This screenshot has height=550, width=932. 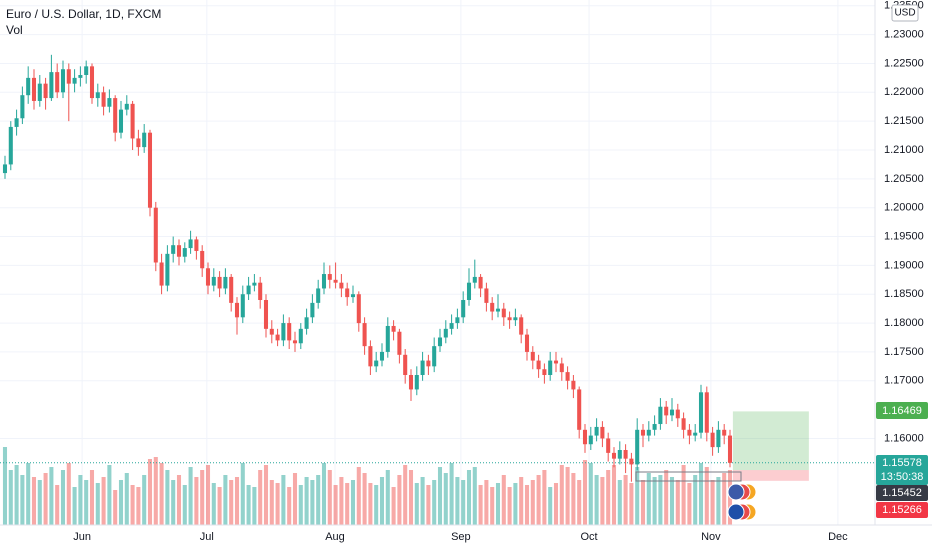 What do you see at coordinates (14, 30) in the screenshot?
I see `volume-label: Vol` at bounding box center [14, 30].